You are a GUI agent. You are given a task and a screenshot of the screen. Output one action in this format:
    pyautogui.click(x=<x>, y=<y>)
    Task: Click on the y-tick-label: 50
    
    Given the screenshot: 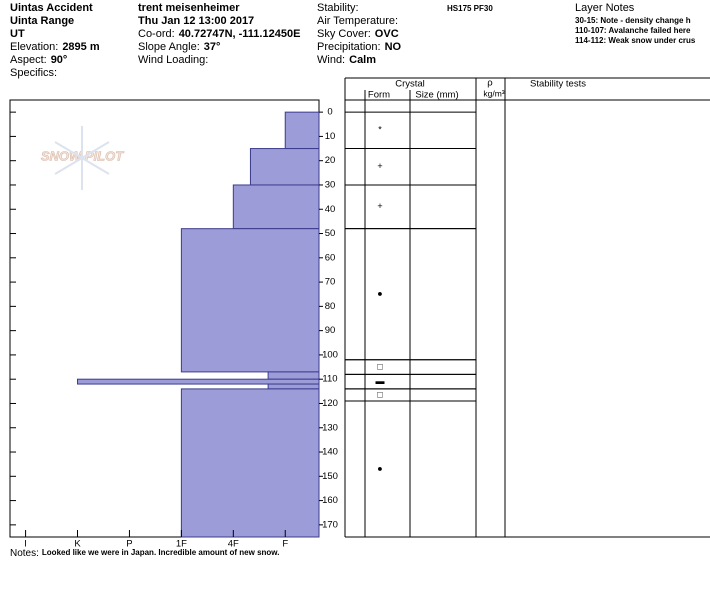 What is the action you would take?
    pyautogui.click(x=330, y=233)
    